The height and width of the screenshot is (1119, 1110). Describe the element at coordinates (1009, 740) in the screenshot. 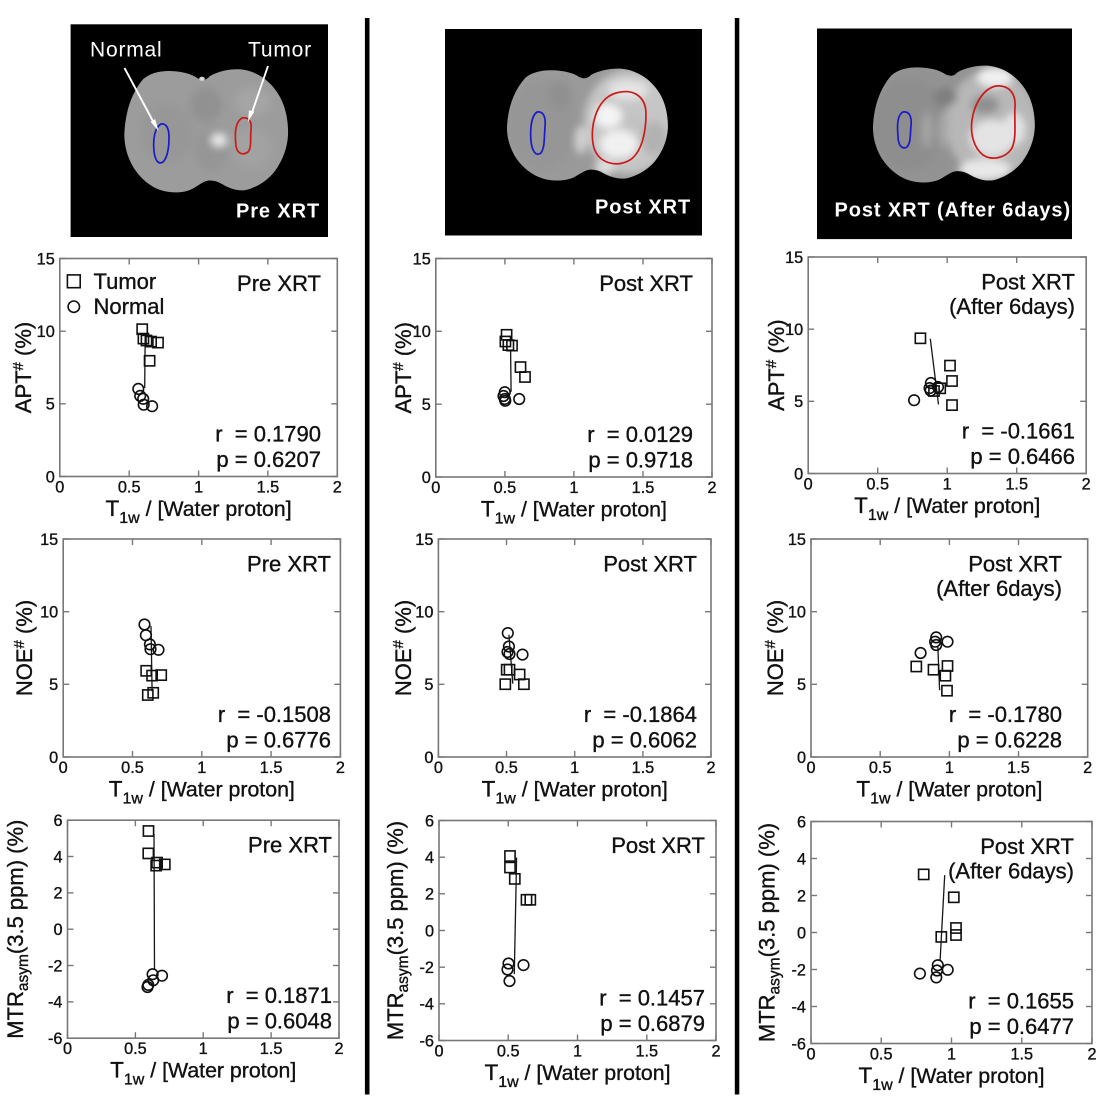

I see `svg-text: p = 0.6228` at that location.